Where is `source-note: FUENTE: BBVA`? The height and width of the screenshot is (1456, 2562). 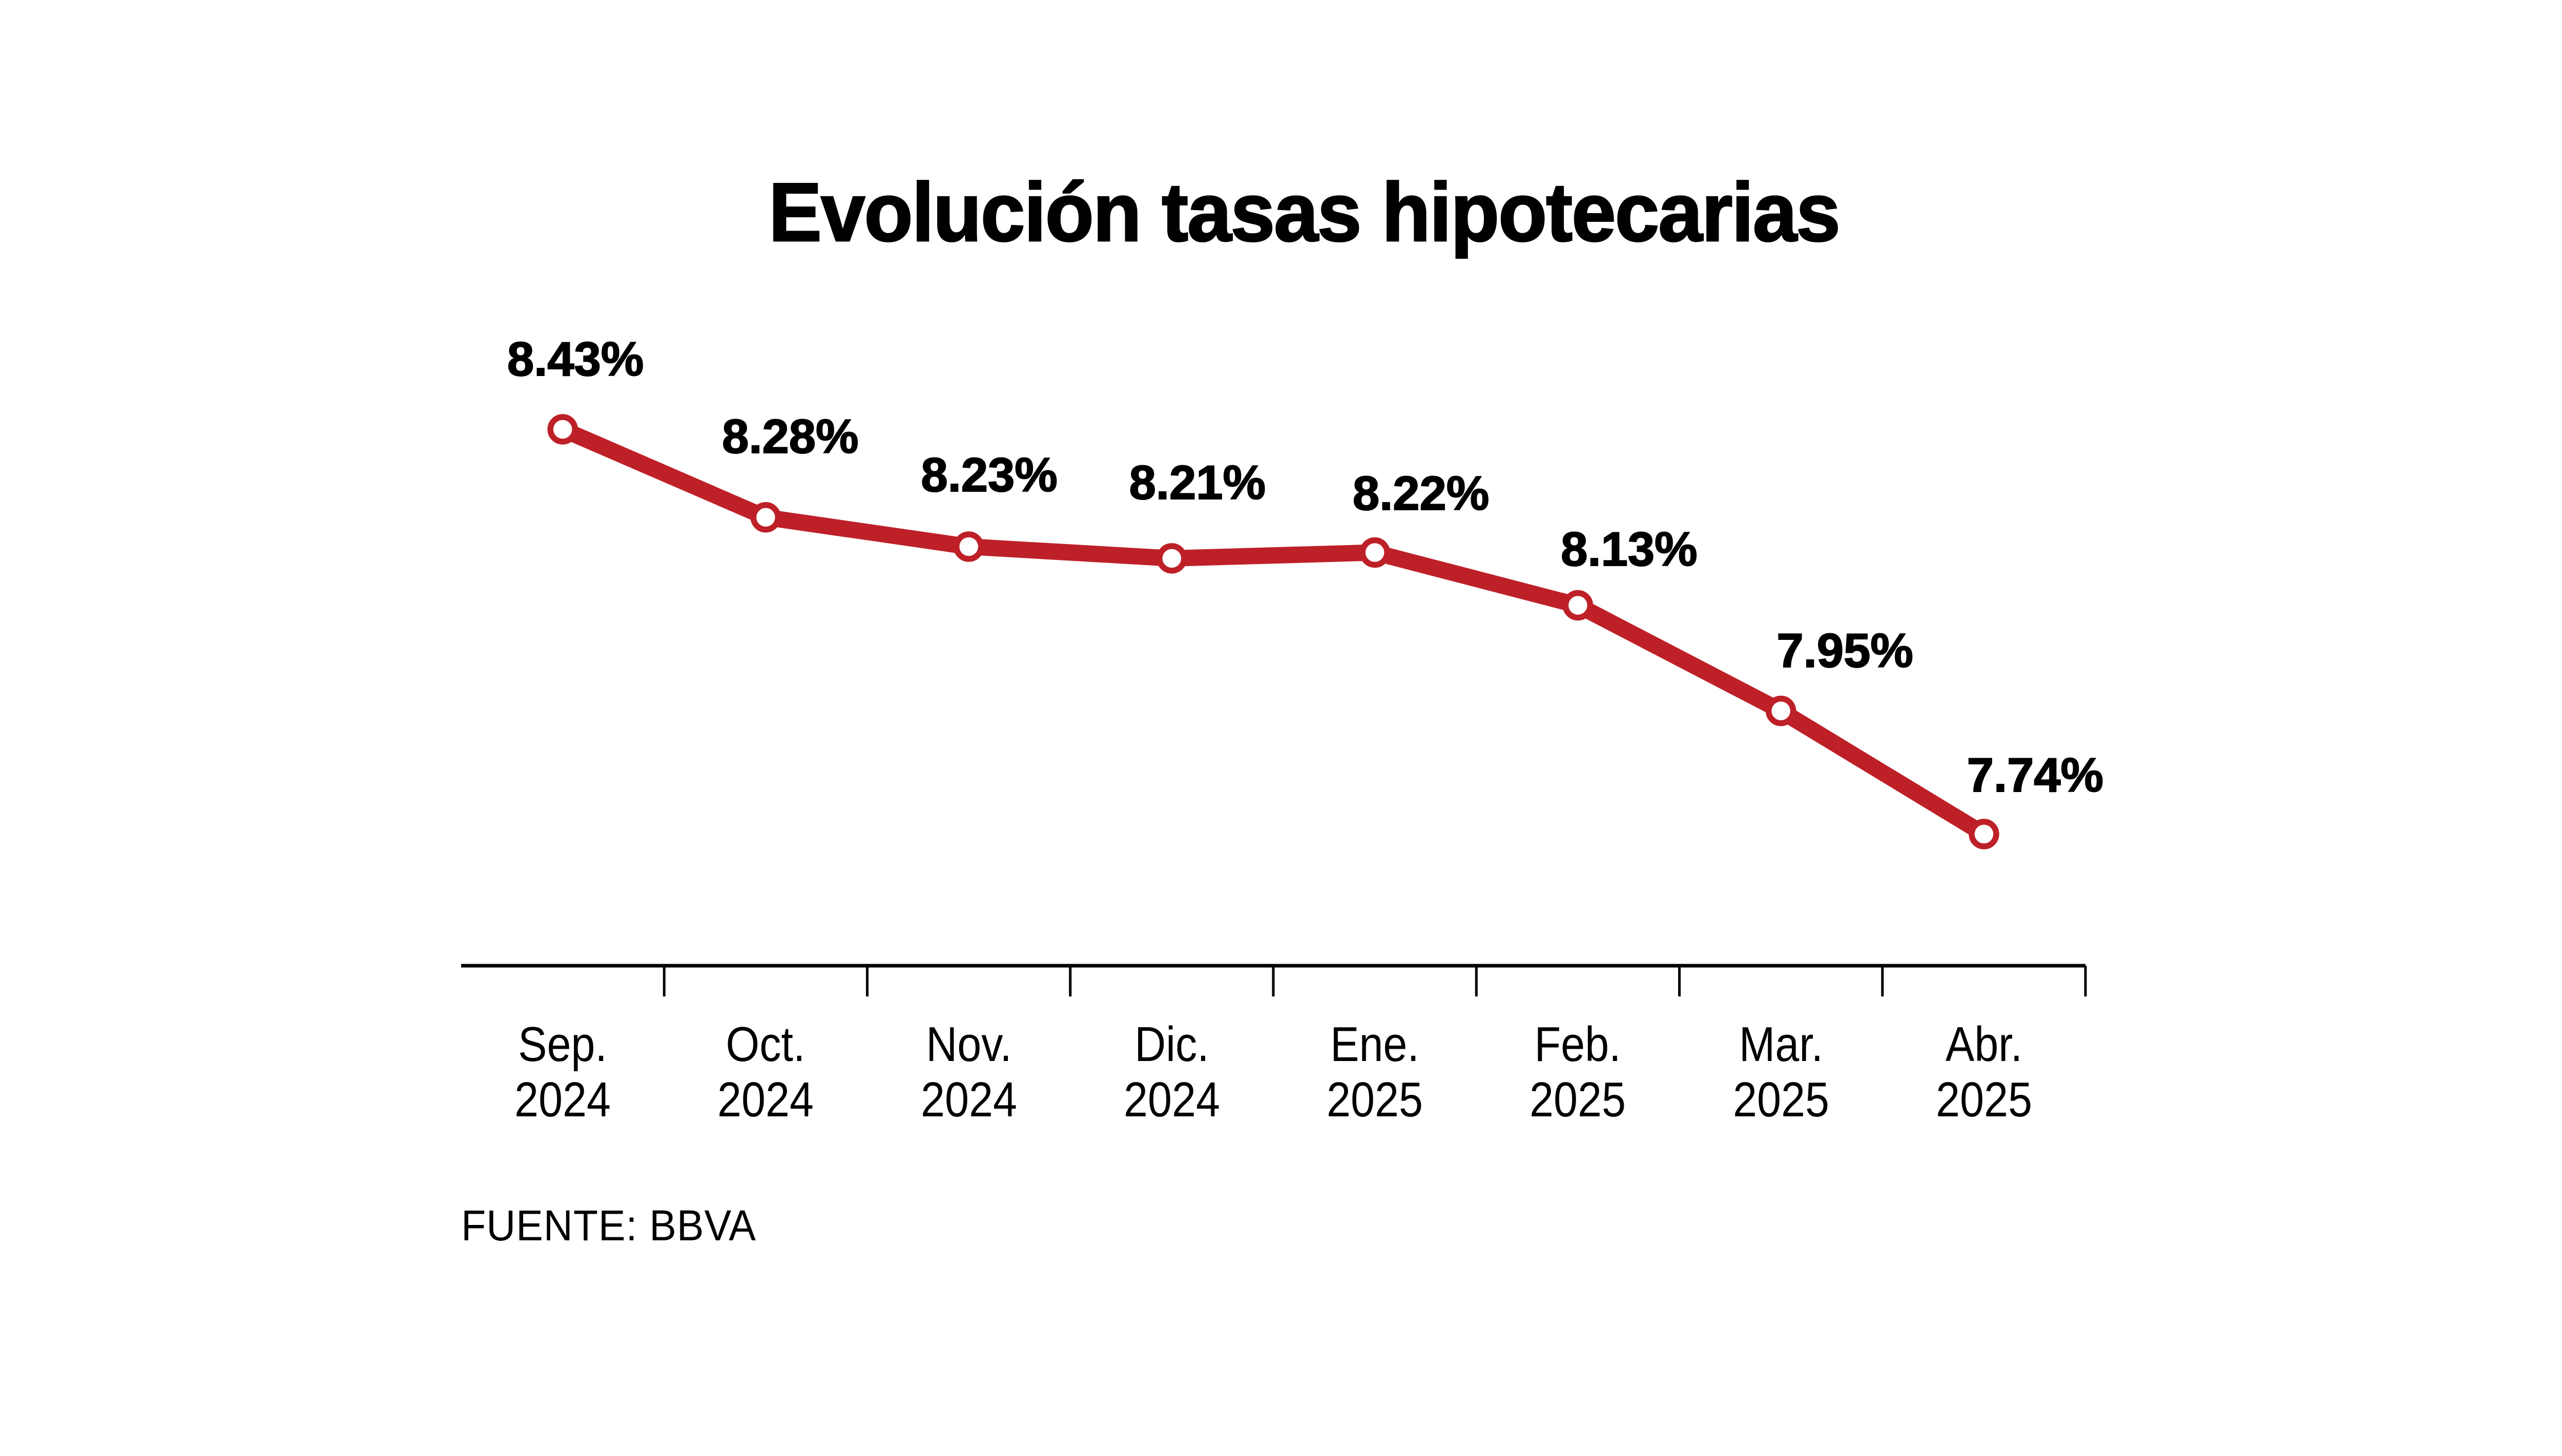 source-note: FUENTE: BBVA is located at coordinates (608, 1225).